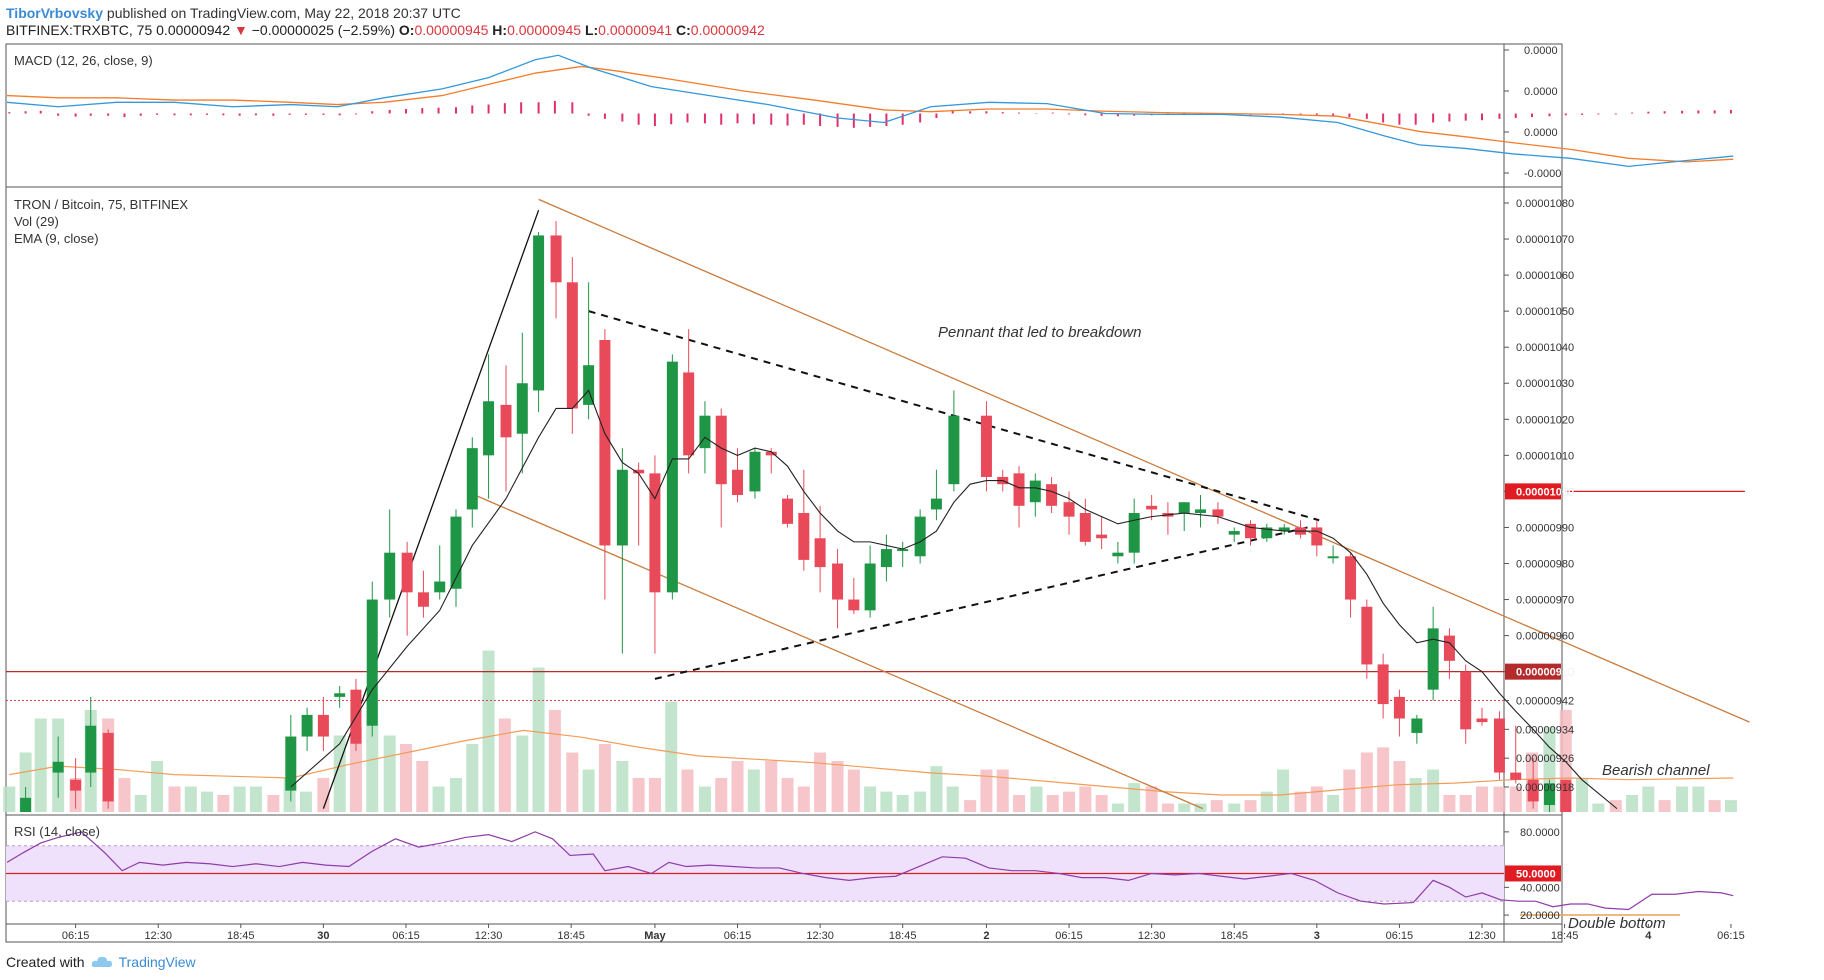  What do you see at coordinates (635, 30) in the screenshot?
I see `low-value: 0.00000941` at bounding box center [635, 30].